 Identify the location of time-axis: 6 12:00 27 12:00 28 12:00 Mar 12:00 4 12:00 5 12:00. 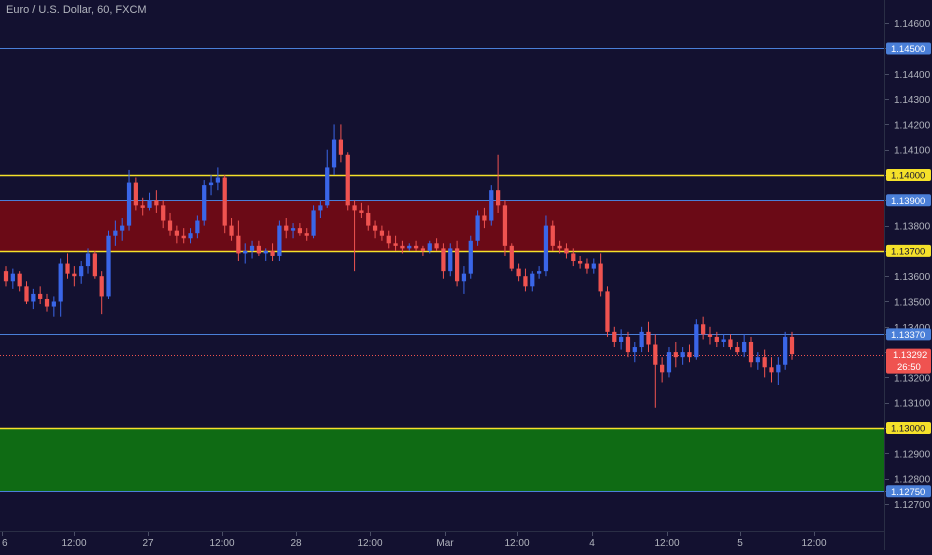
(414, 540).